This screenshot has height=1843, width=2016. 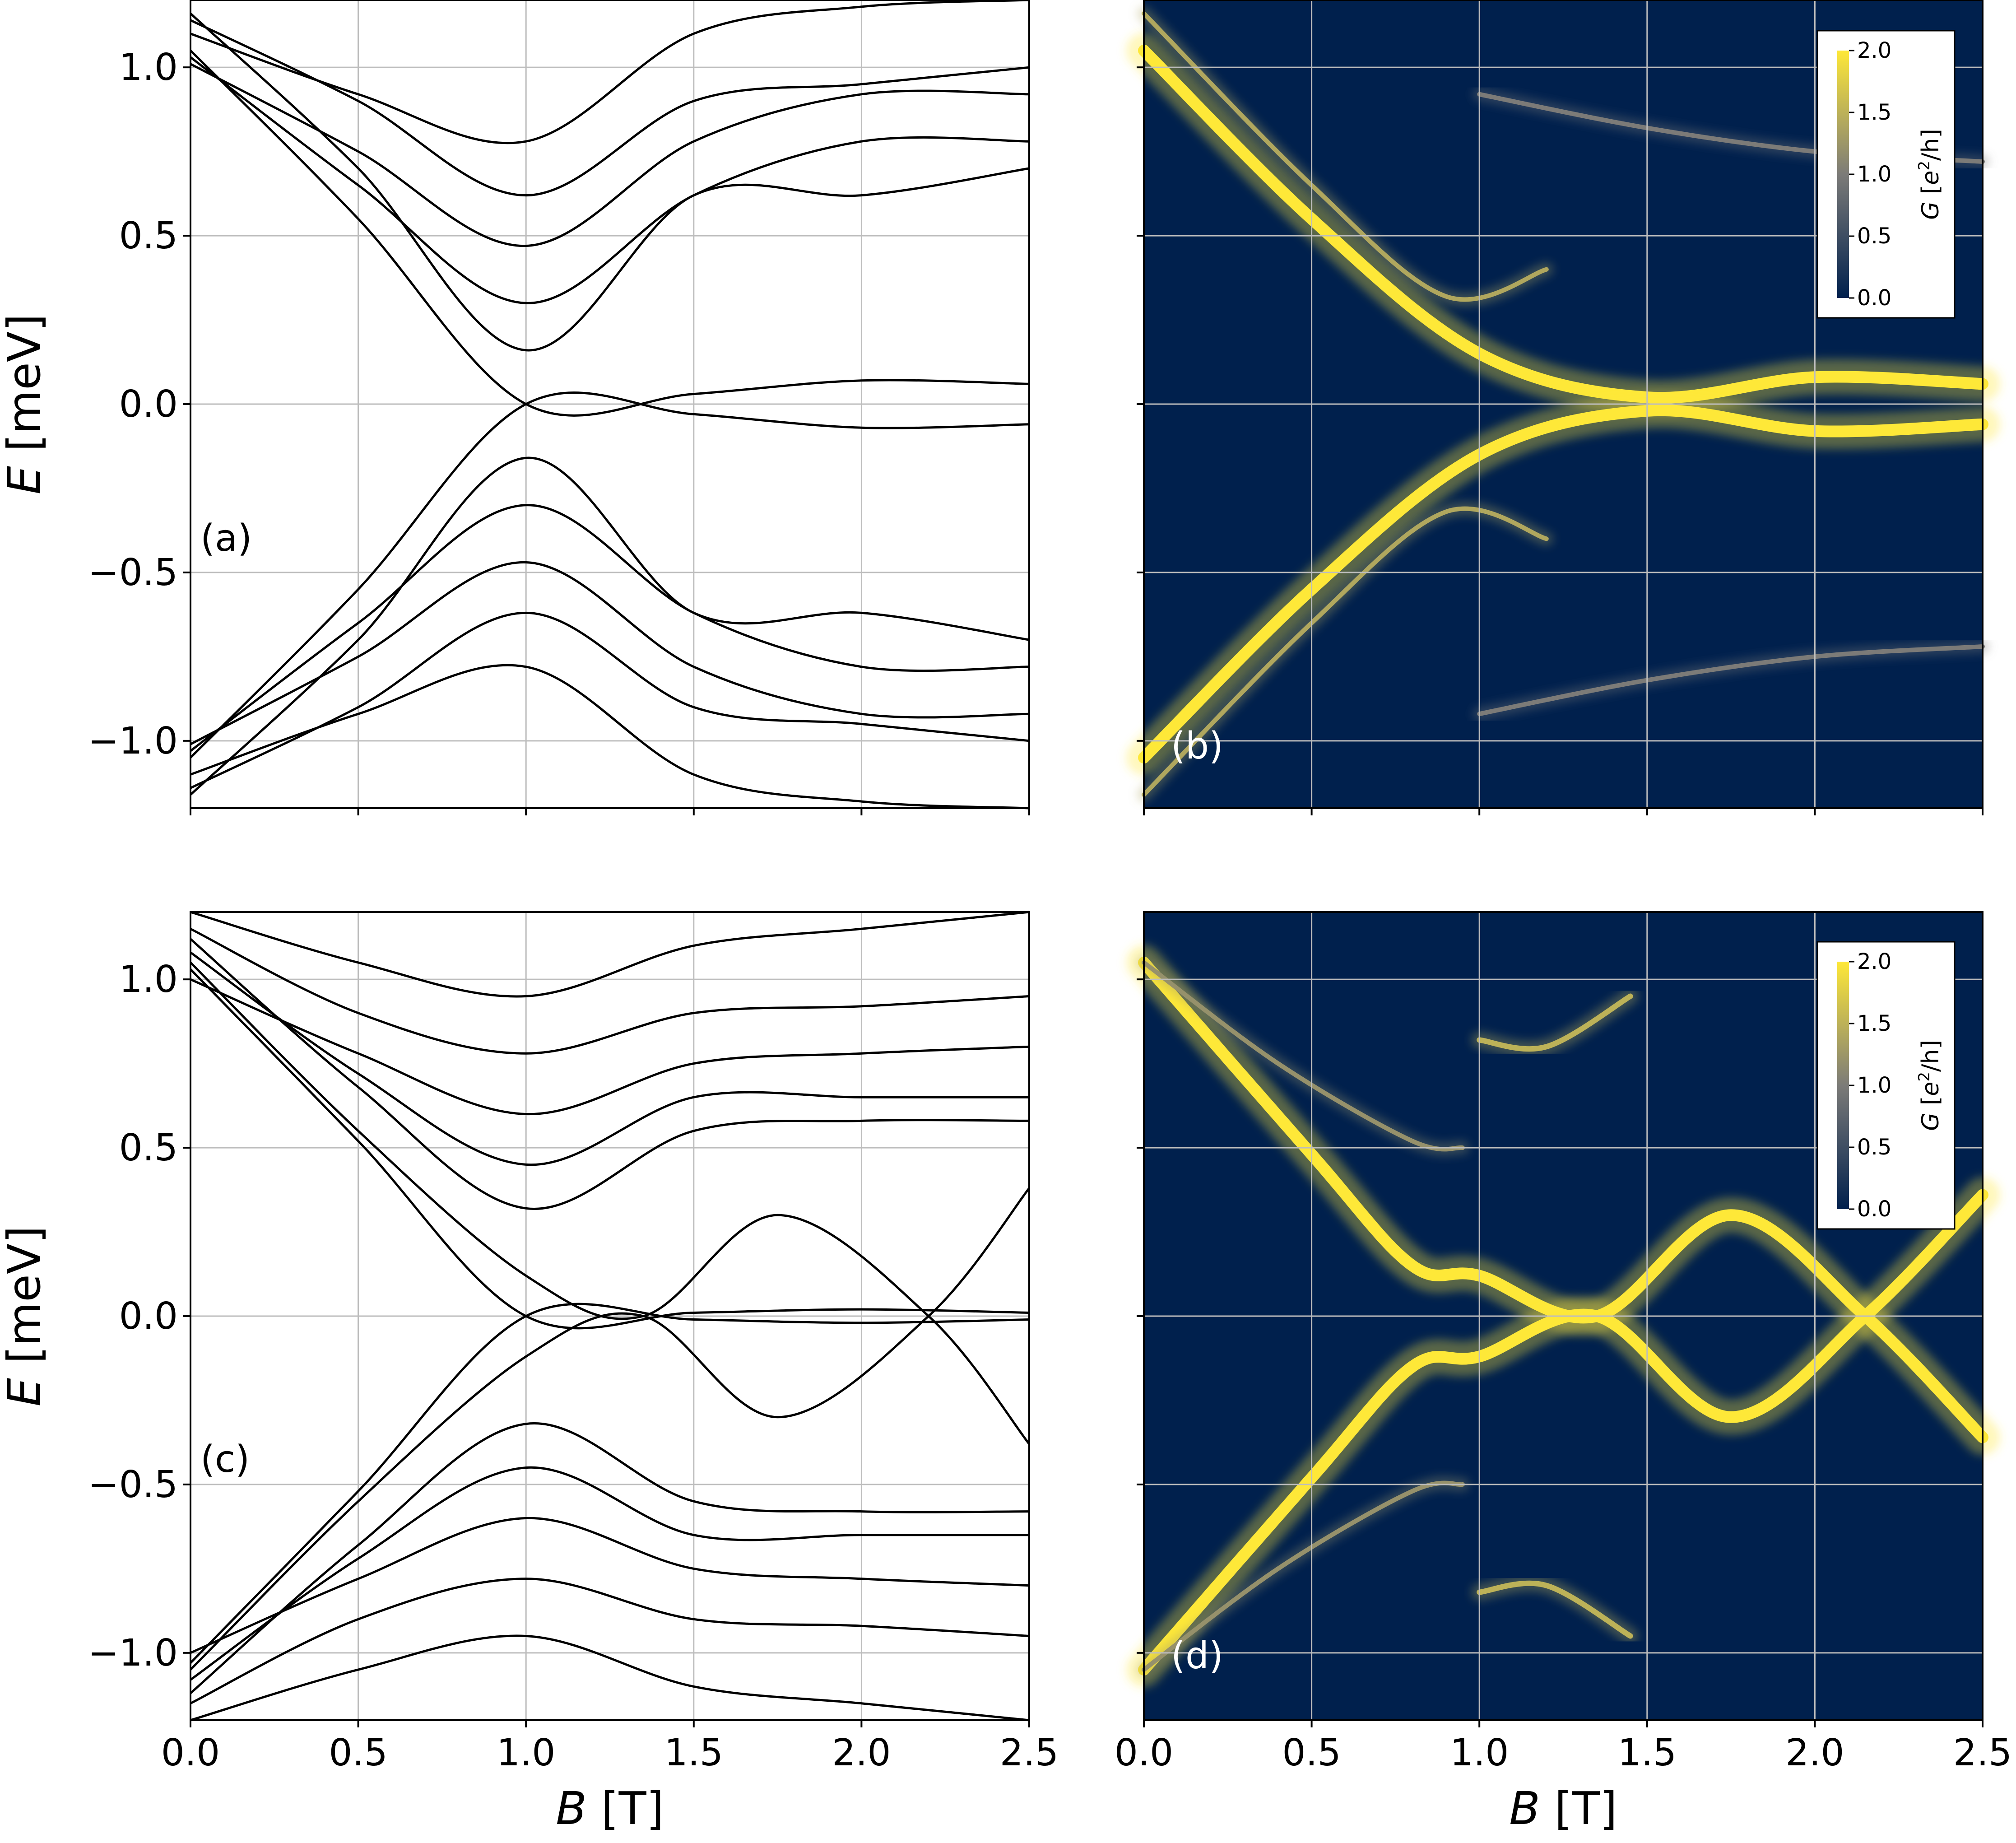 What do you see at coordinates (1197, 746) in the screenshot?
I see `panel-label: (b)` at bounding box center [1197, 746].